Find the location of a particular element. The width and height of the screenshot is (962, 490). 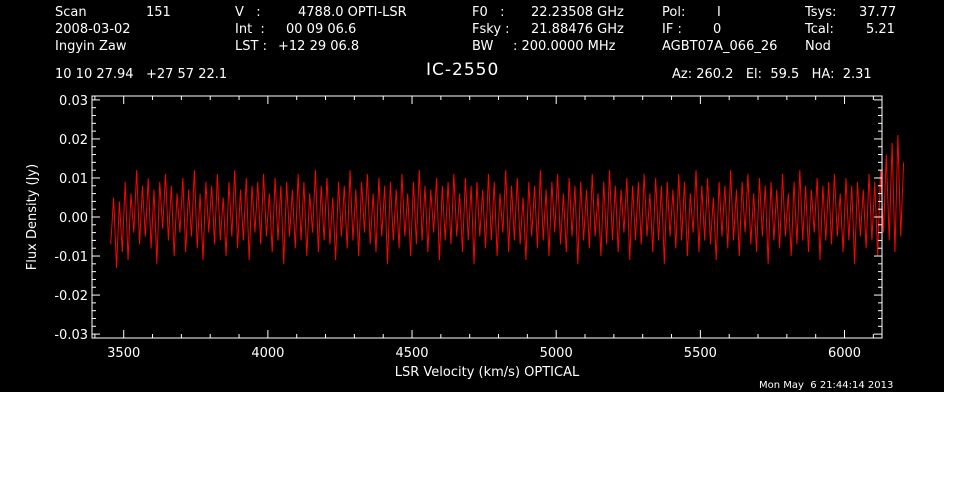

header-tcal-label: Tcal: is located at coordinates (819, 29).